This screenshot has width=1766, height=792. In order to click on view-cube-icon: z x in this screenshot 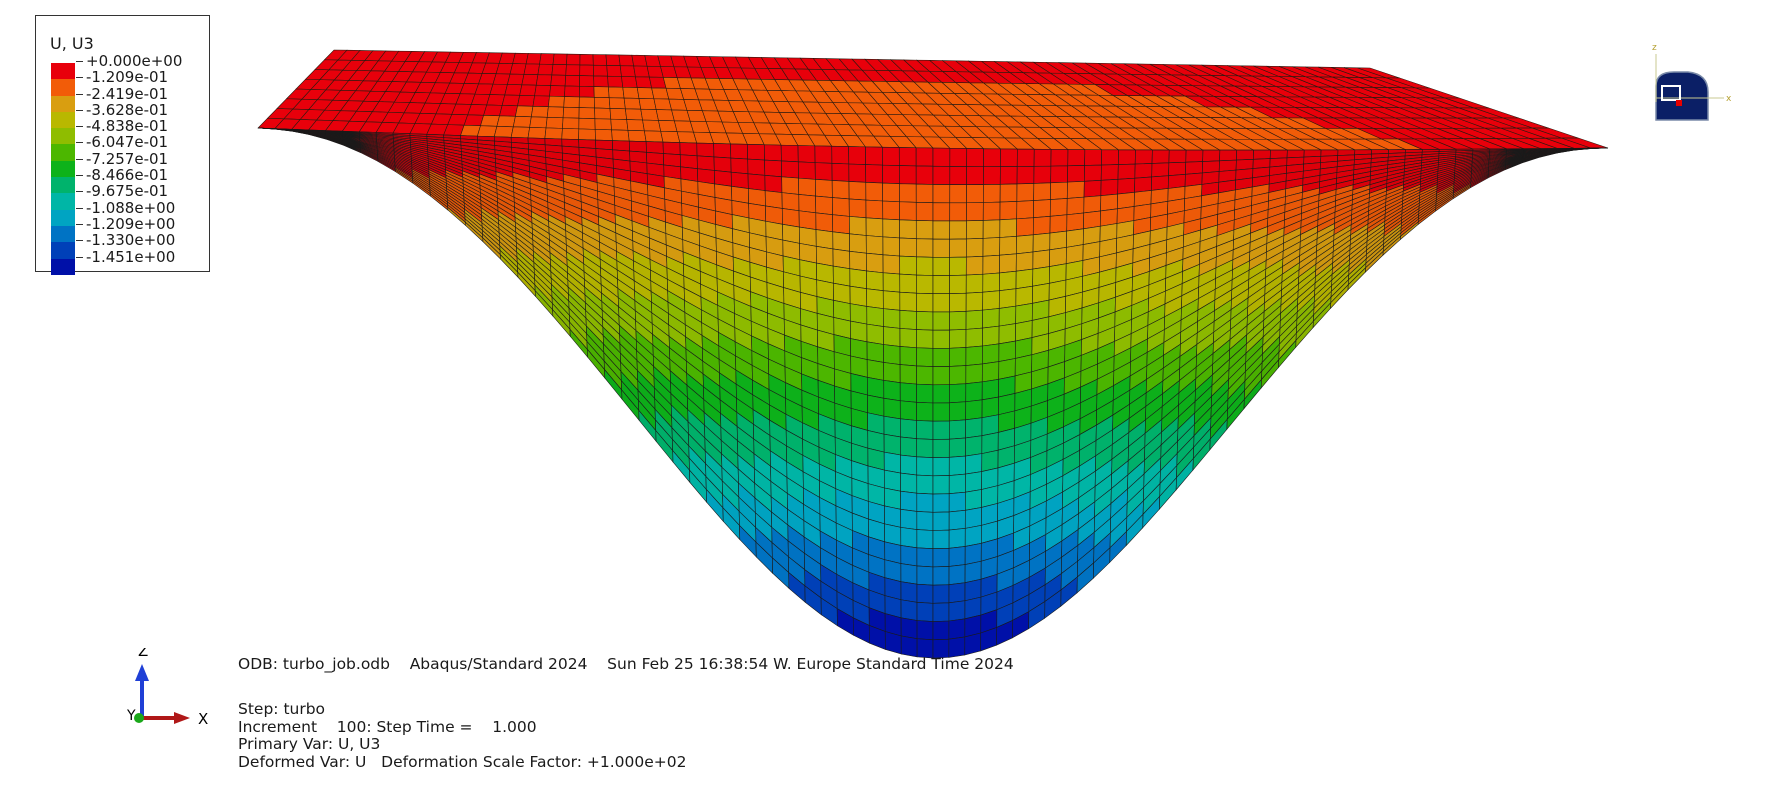, I will do `click(1695, 82)`.